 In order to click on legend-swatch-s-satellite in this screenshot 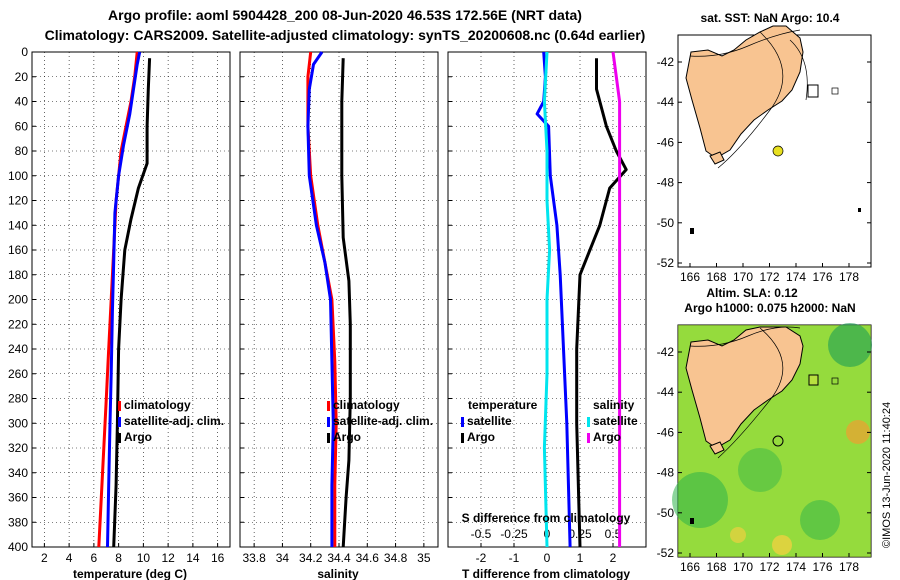, I will do `click(588, 422)`.